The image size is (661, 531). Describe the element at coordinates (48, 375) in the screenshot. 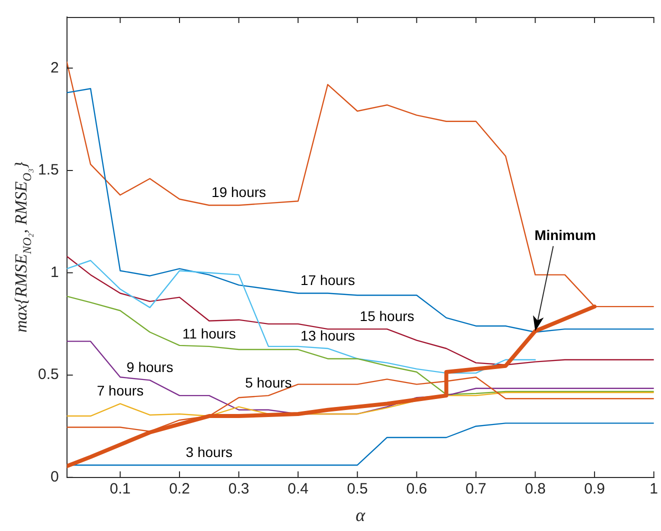

I see `y-tick-label: 0.5` at that location.